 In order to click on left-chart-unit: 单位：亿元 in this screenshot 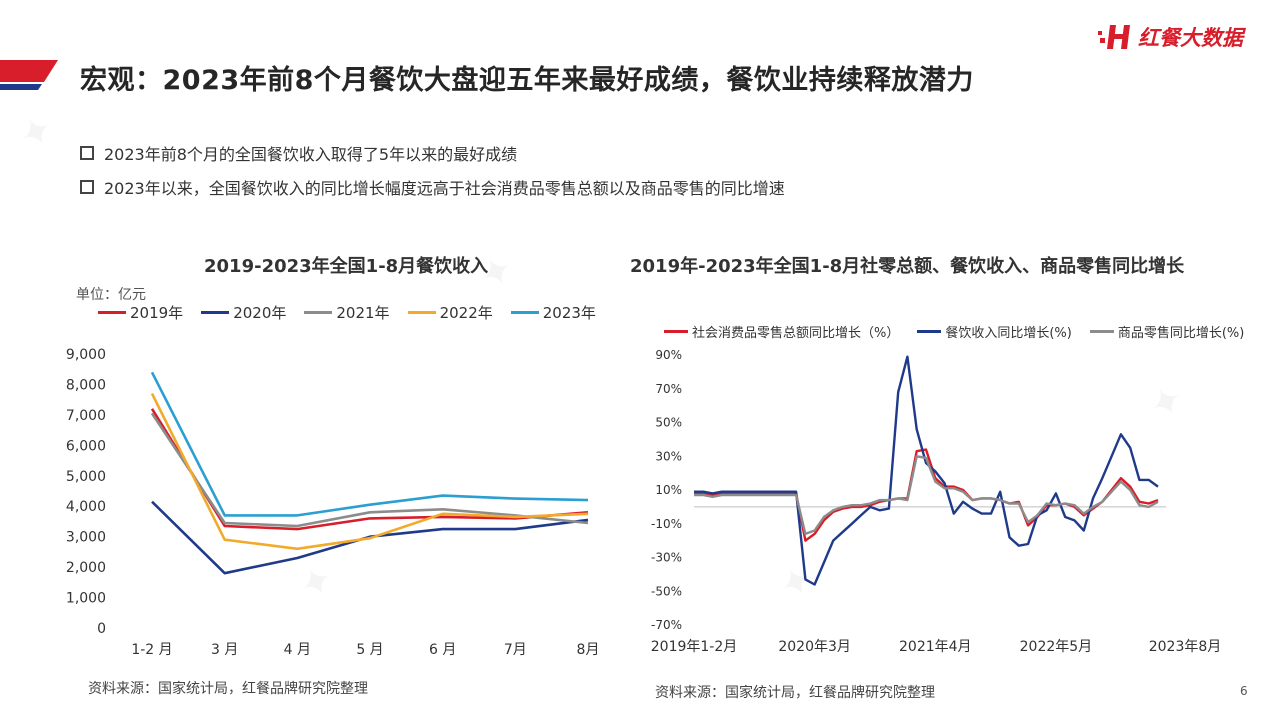, I will do `click(111, 295)`.